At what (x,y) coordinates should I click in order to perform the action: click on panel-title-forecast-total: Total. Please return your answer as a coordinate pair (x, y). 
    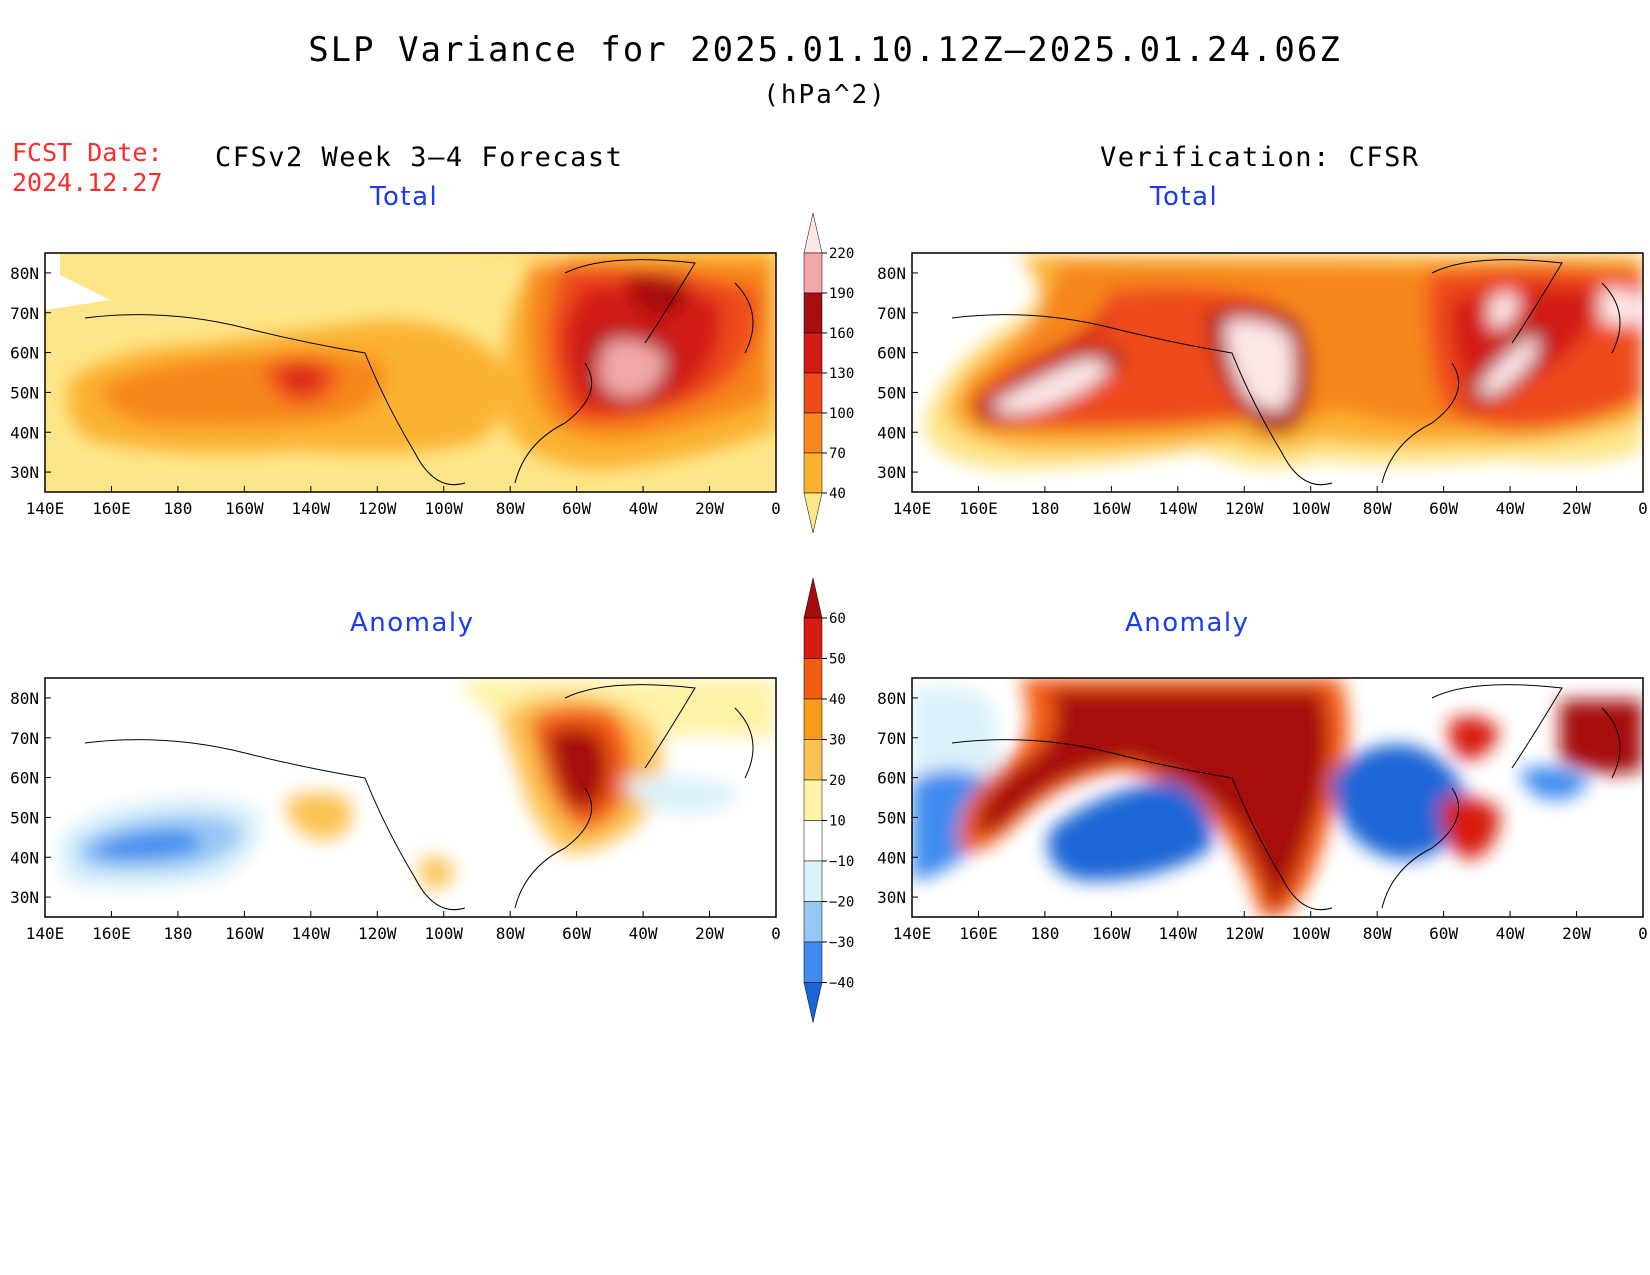
    Looking at the image, I should click on (404, 197).